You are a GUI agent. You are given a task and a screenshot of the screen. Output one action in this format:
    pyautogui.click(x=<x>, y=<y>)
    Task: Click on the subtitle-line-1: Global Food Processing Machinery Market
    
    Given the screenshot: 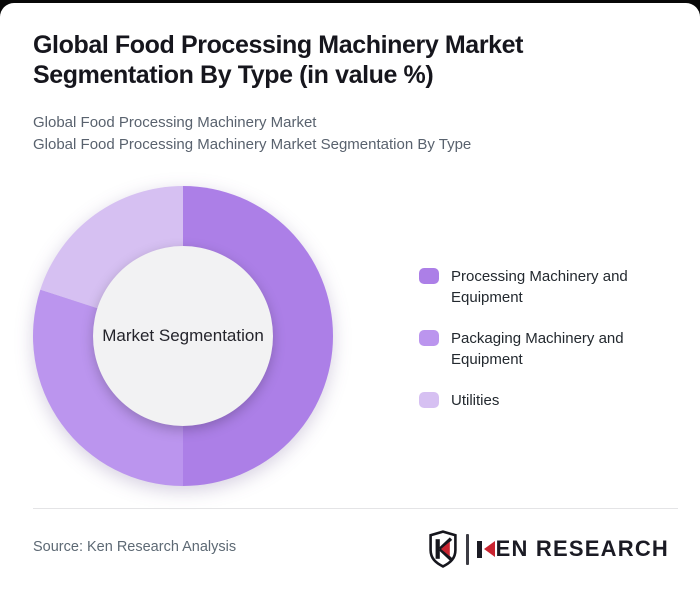 What is the action you would take?
    pyautogui.click(x=175, y=122)
    